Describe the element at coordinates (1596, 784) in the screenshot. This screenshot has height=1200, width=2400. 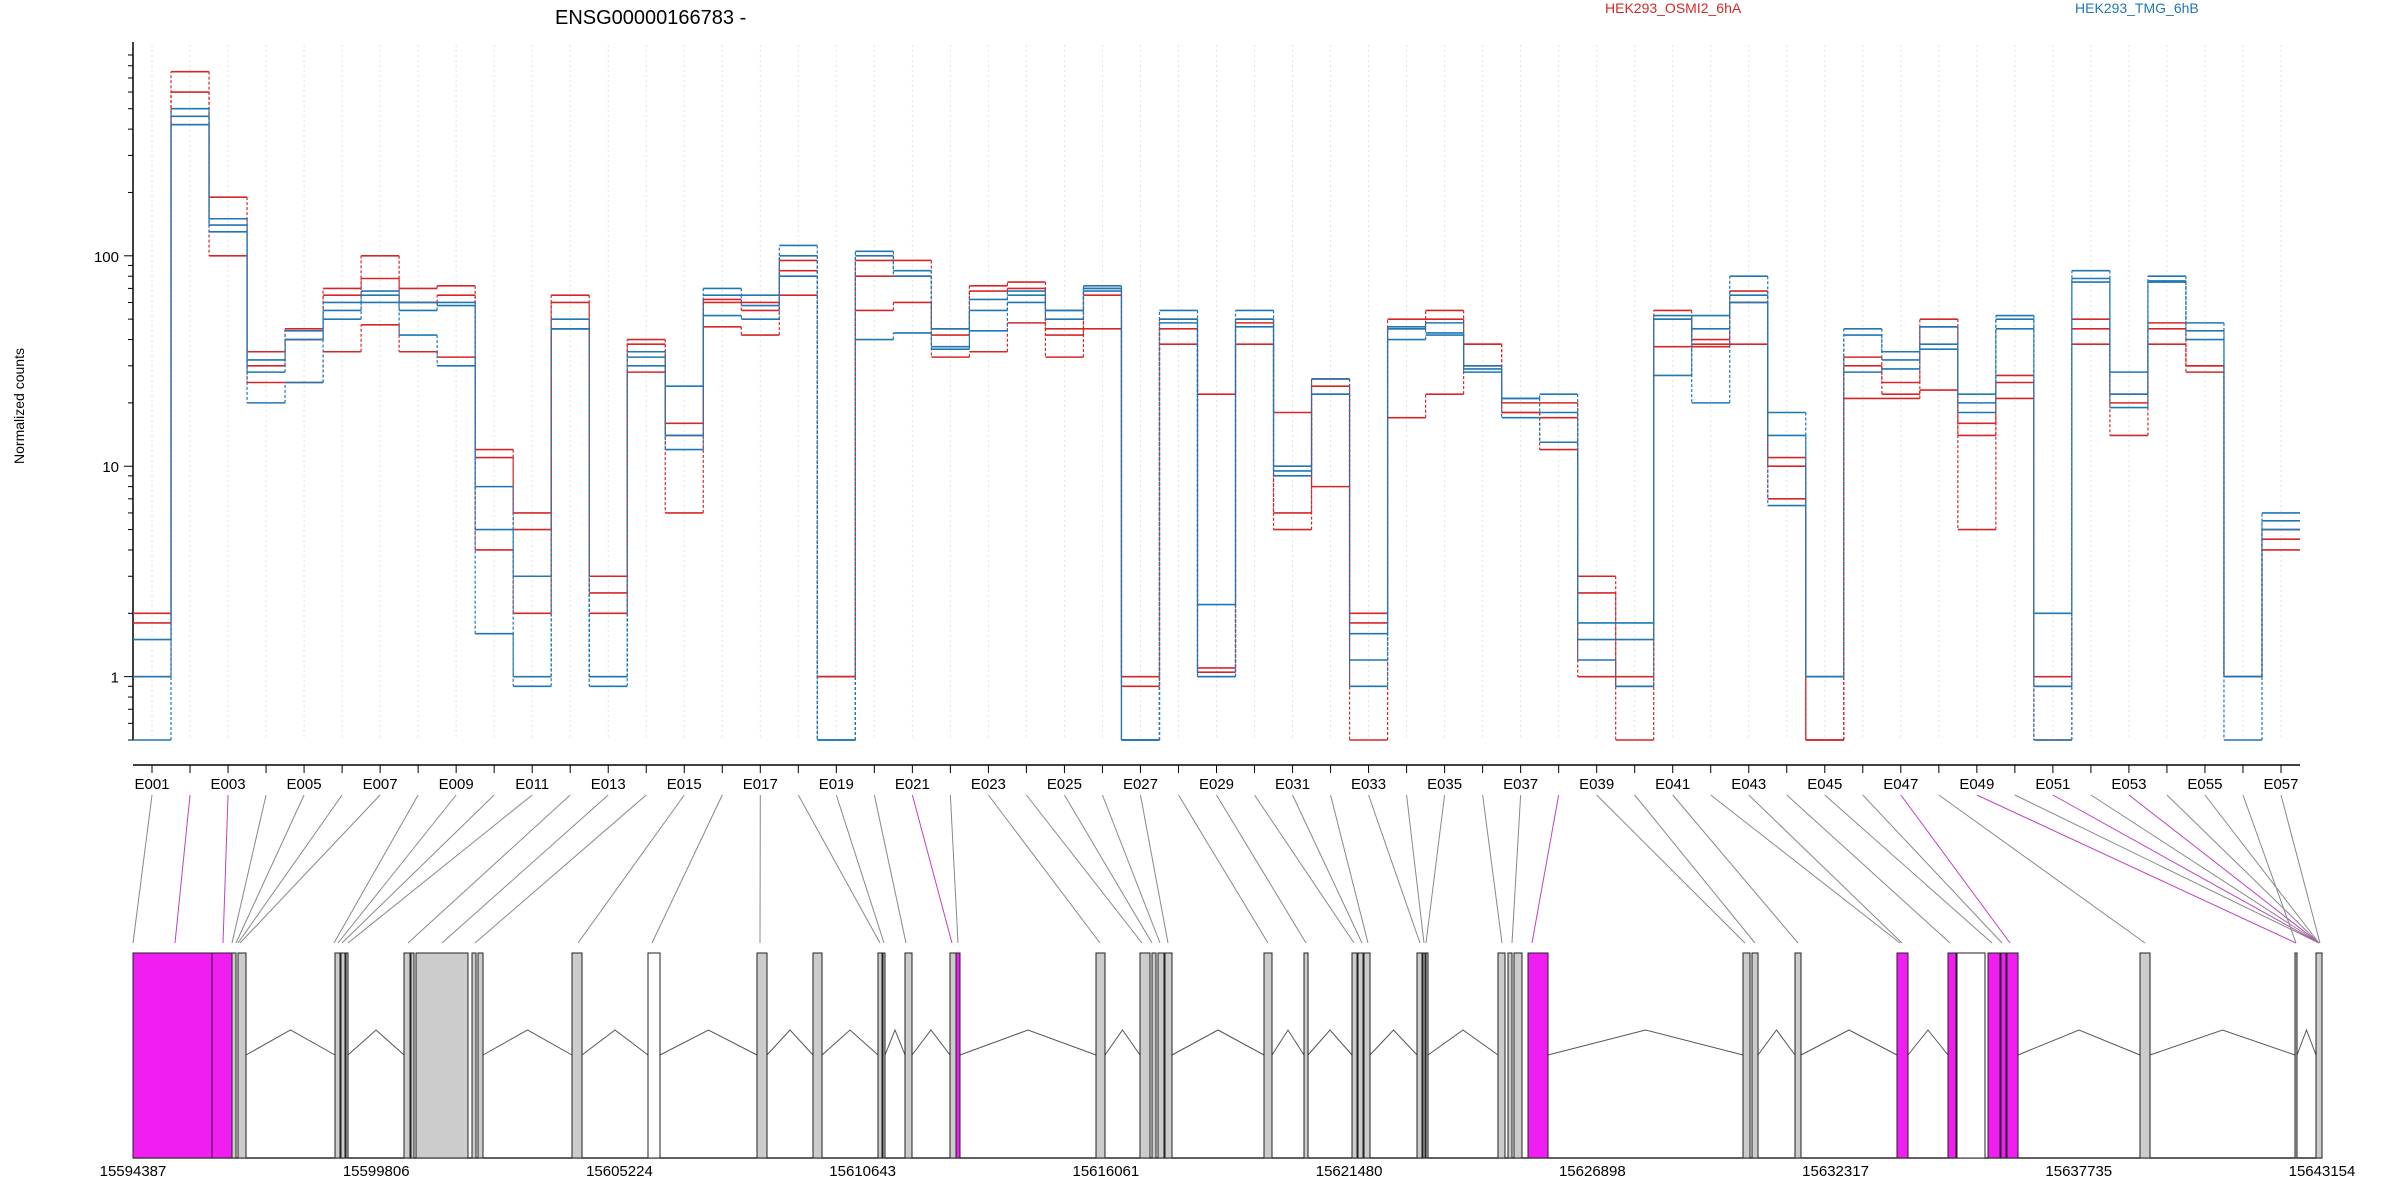
I see `x-tick-label: E039` at that location.